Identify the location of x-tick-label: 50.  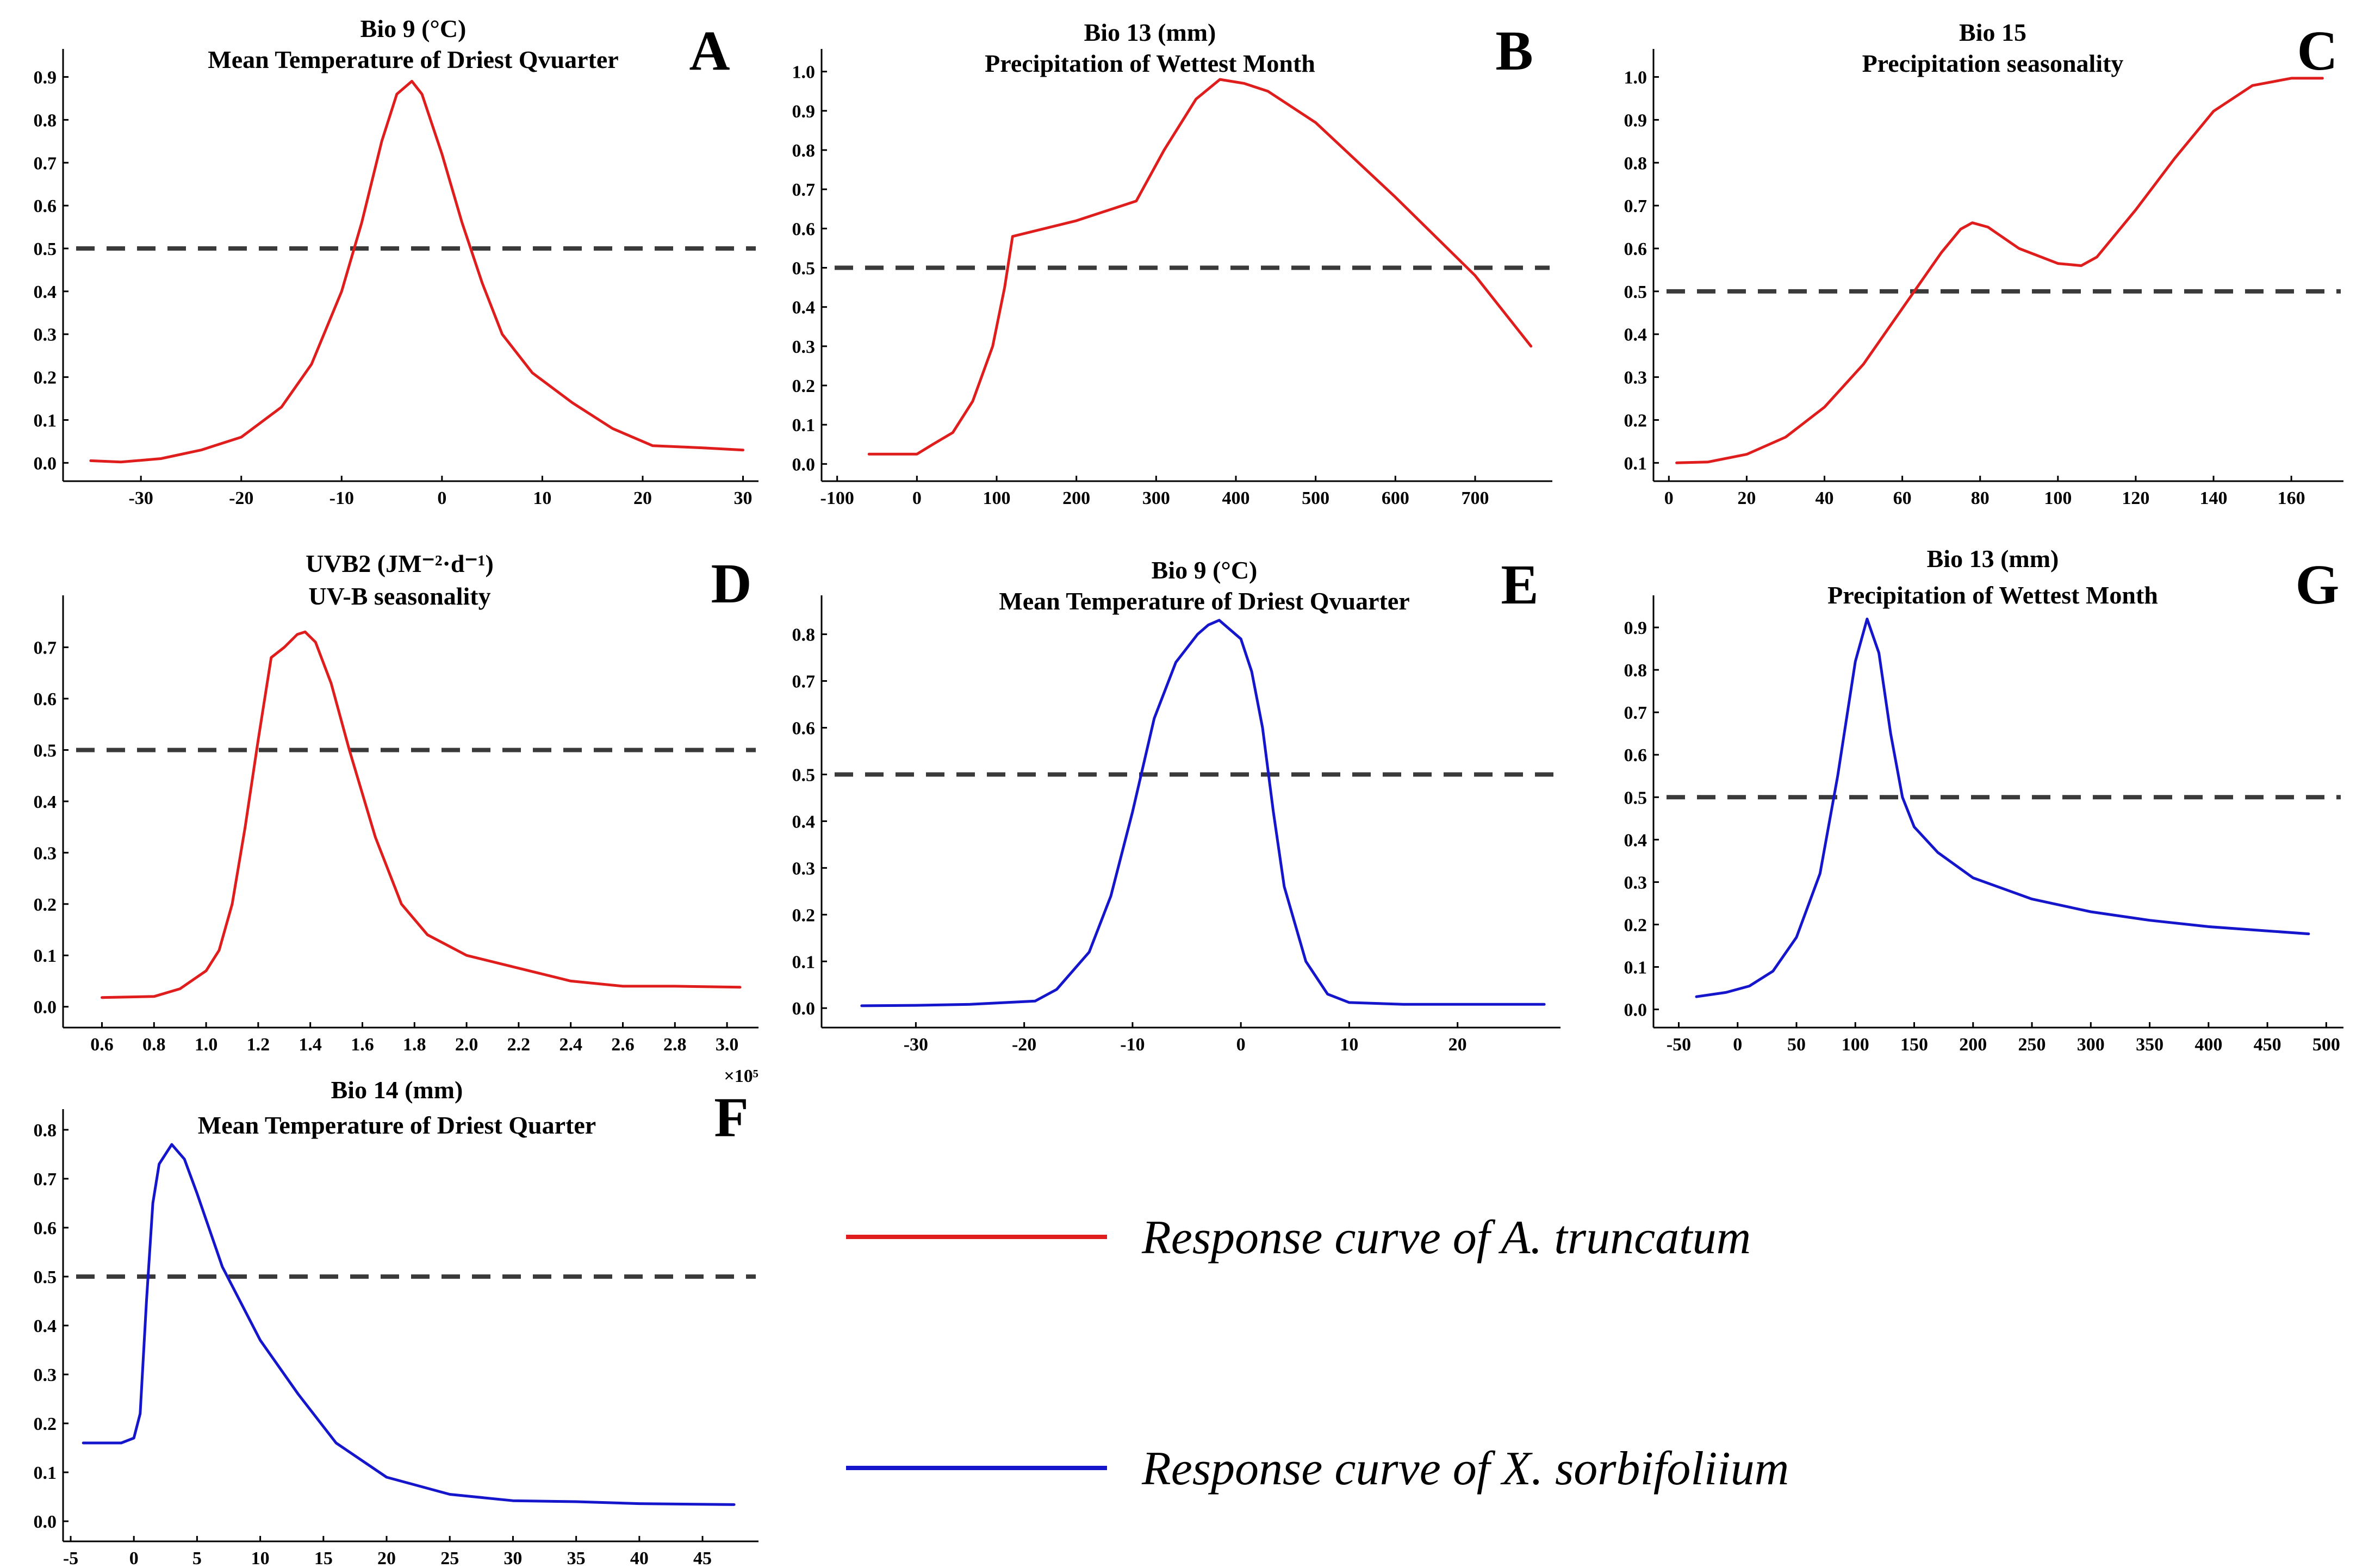
(1796, 1045).